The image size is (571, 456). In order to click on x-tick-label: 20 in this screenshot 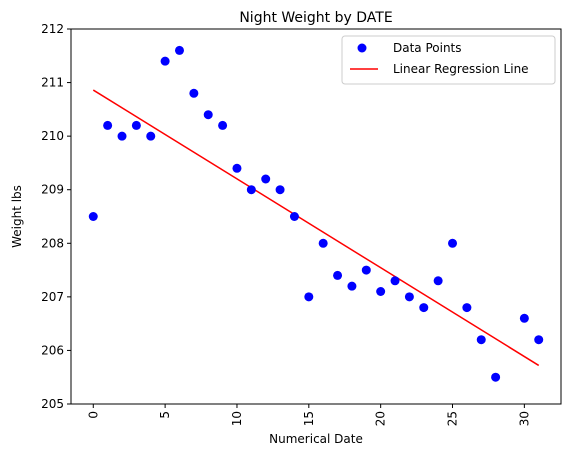, I will do `click(381, 418)`.